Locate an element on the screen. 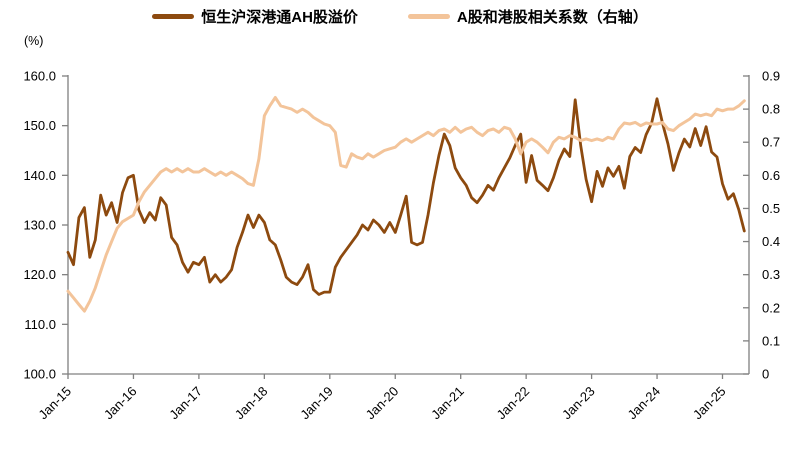  legend-label-ah-premium: 恒生沪深港通AH股溢价 is located at coordinates (279, 17).